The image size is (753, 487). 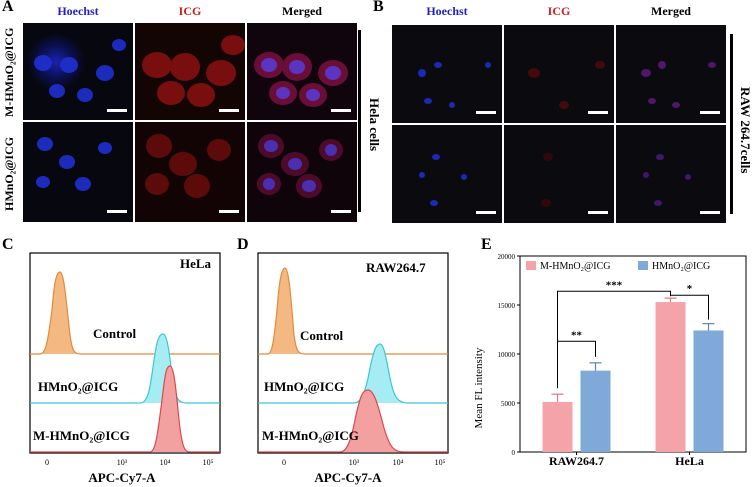 What do you see at coordinates (486, 244) in the screenshot?
I see `panel-letter-e: E` at bounding box center [486, 244].